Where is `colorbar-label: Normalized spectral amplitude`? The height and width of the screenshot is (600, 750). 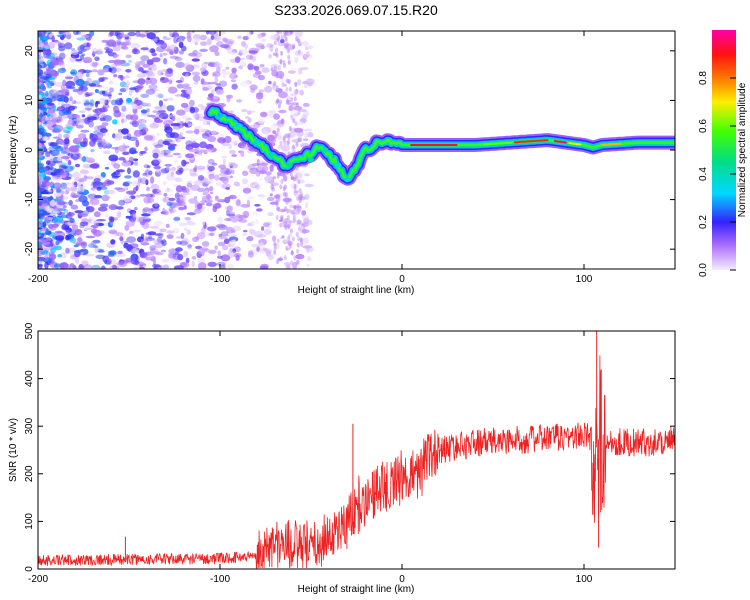 colorbar-label: Normalized spectral amplitude is located at coordinates (742, 149).